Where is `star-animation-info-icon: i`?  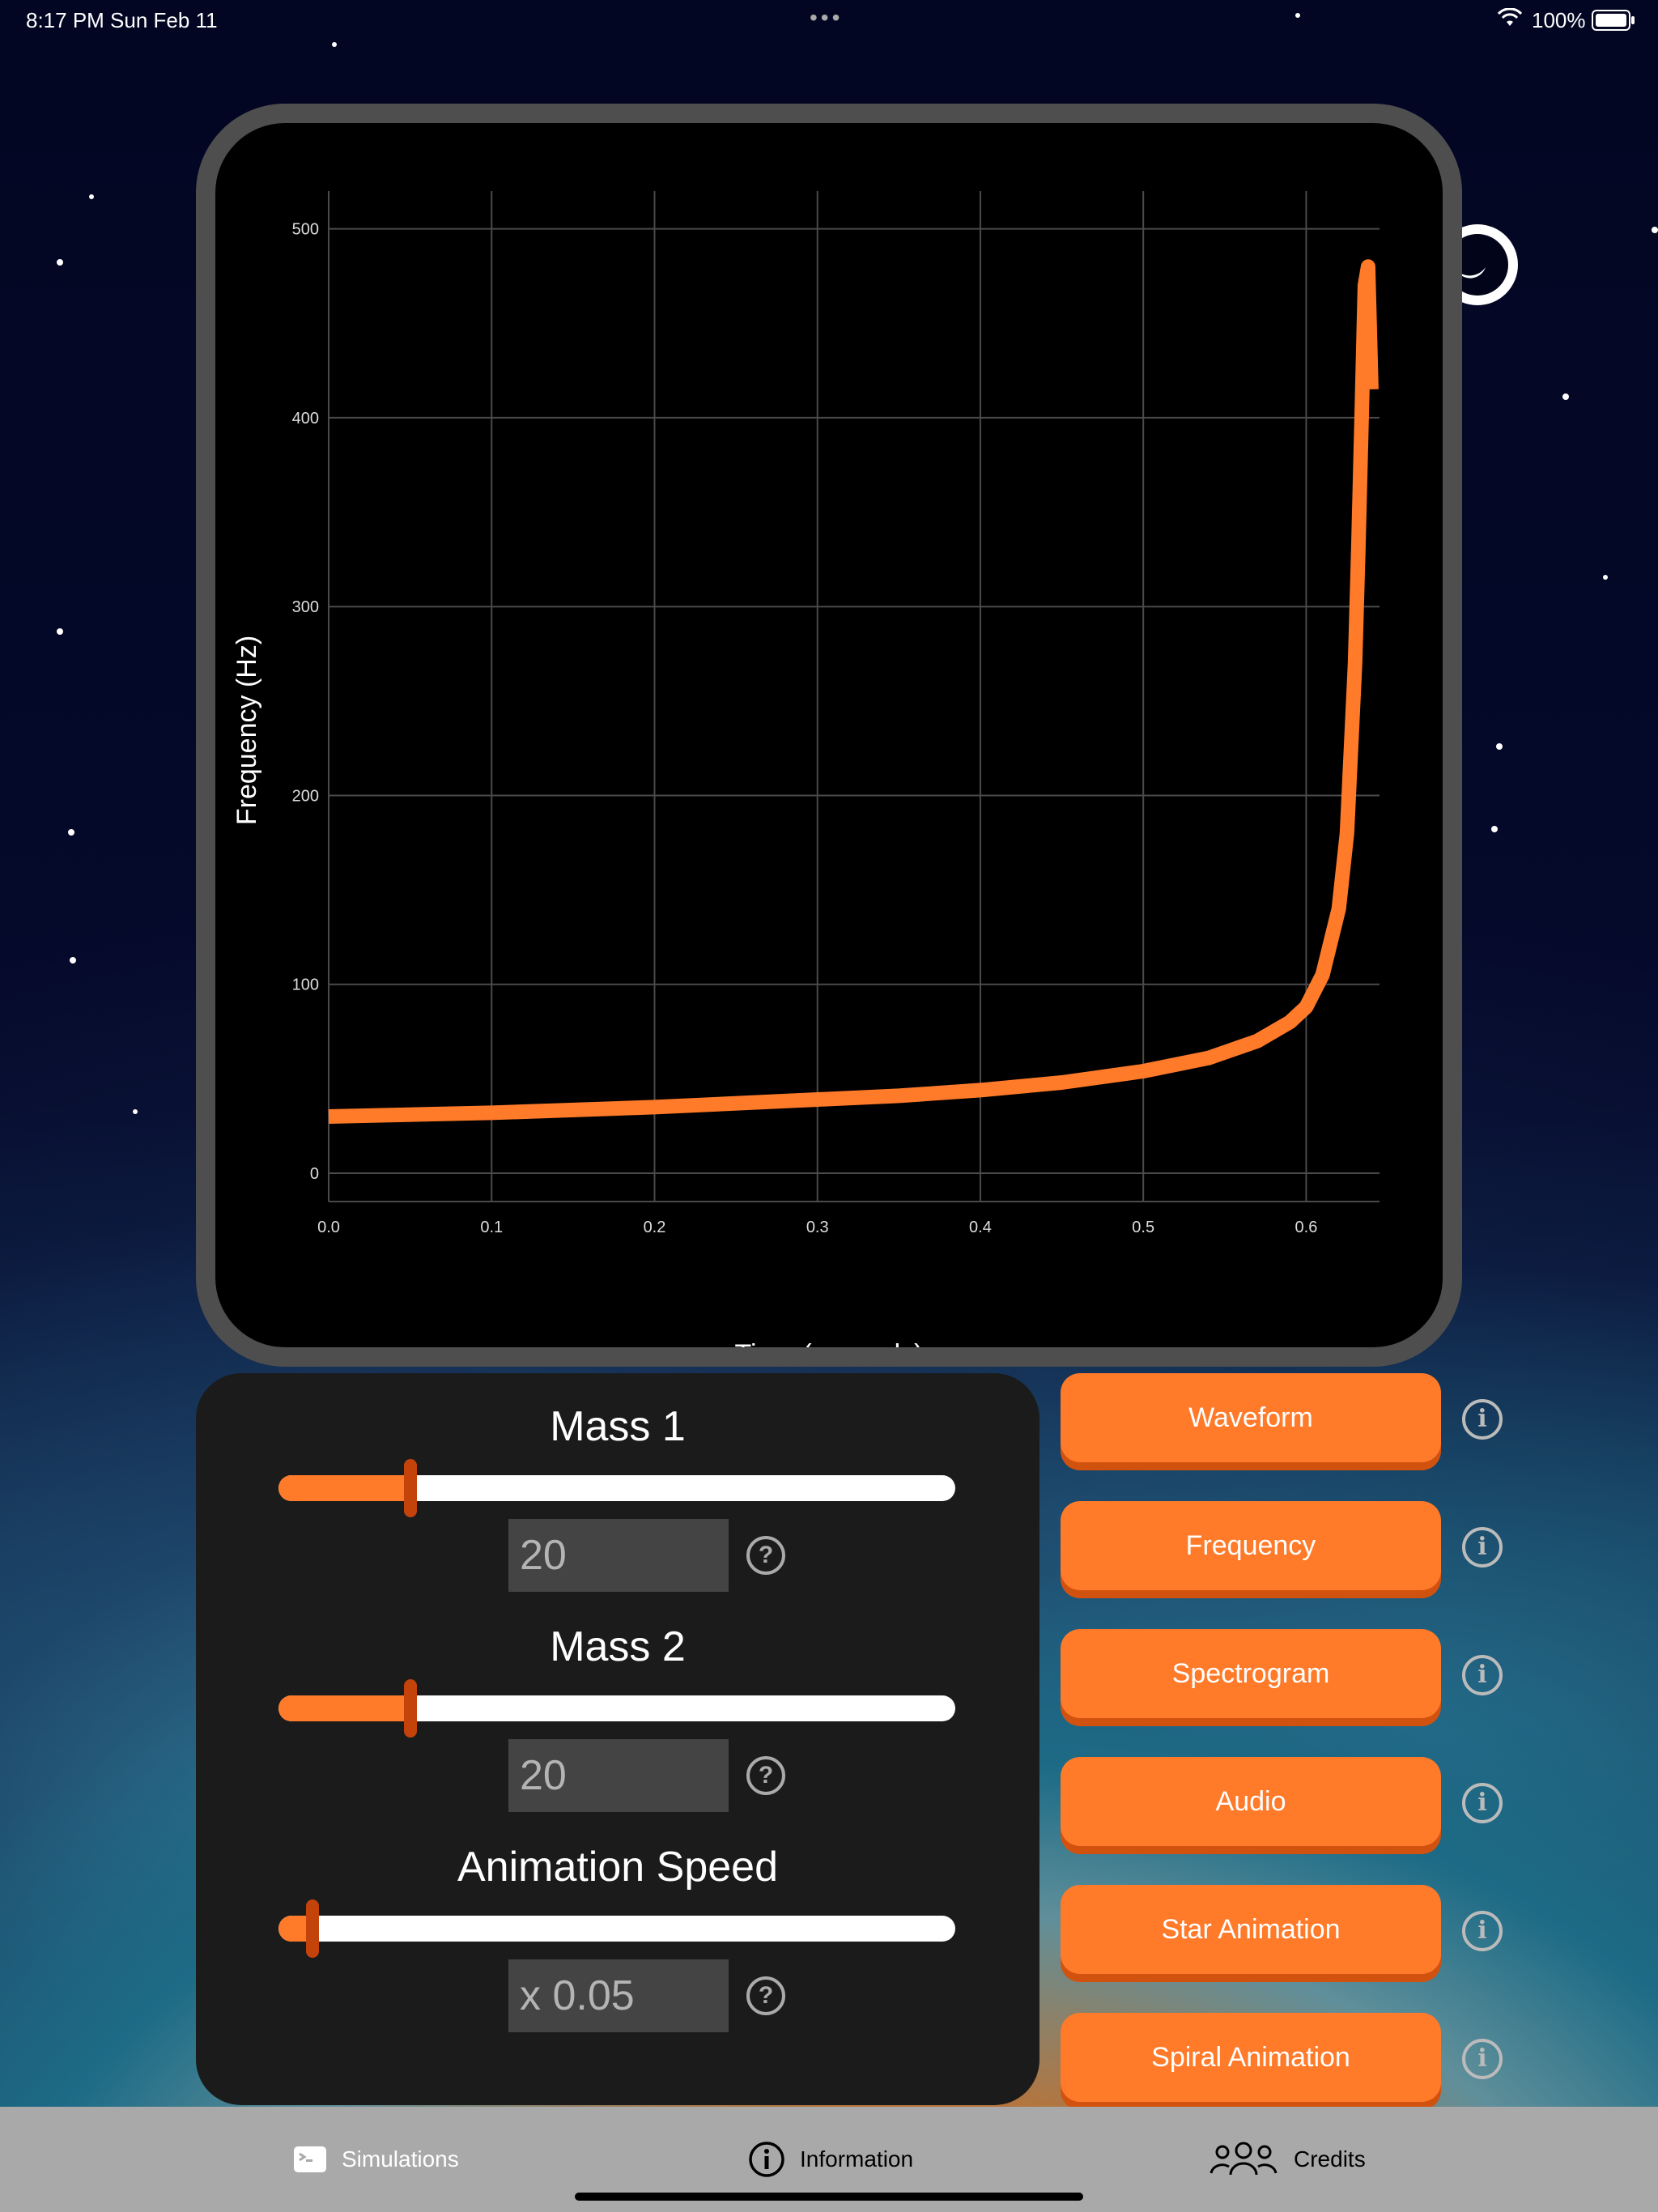 star-animation-info-icon: i is located at coordinates (1482, 1931).